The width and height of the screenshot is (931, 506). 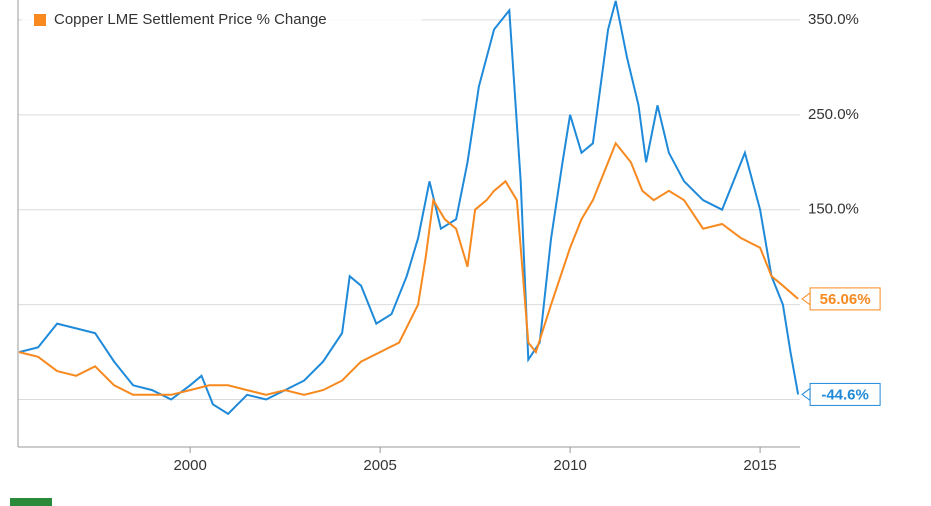 What do you see at coordinates (379, 465) in the screenshot?
I see `x-tick-label: 2005` at bounding box center [379, 465].